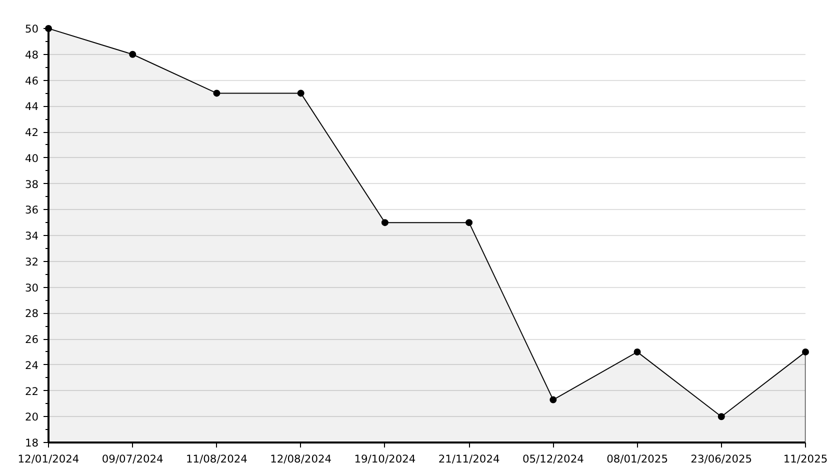  Describe the element at coordinates (637, 459) in the screenshot. I see `x-tick-label: 08/01/2025` at that location.